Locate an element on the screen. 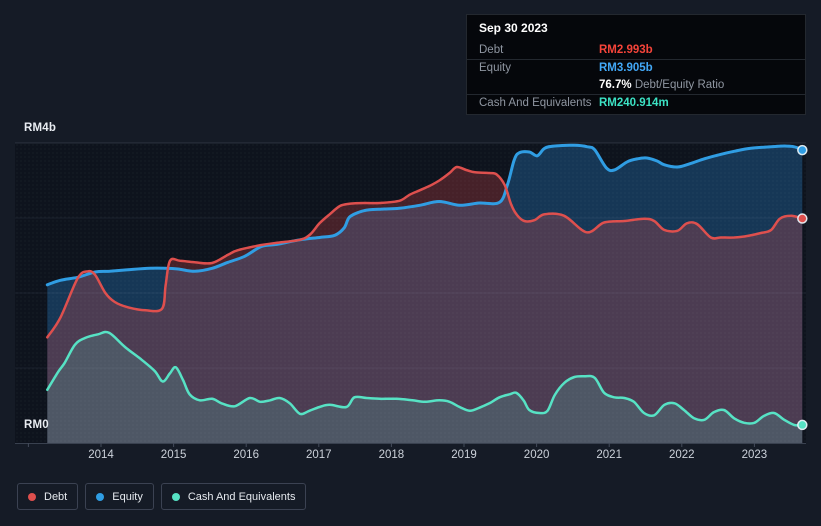 The image size is (821, 526). tooltip-cash-value: RM240.914m is located at coordinates (634, 103).